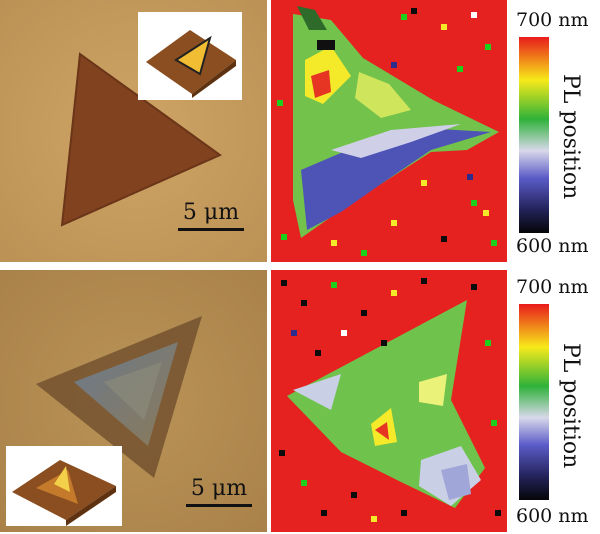  I want to click on top-colorbar-min: 600 nm, so click(552, 246).